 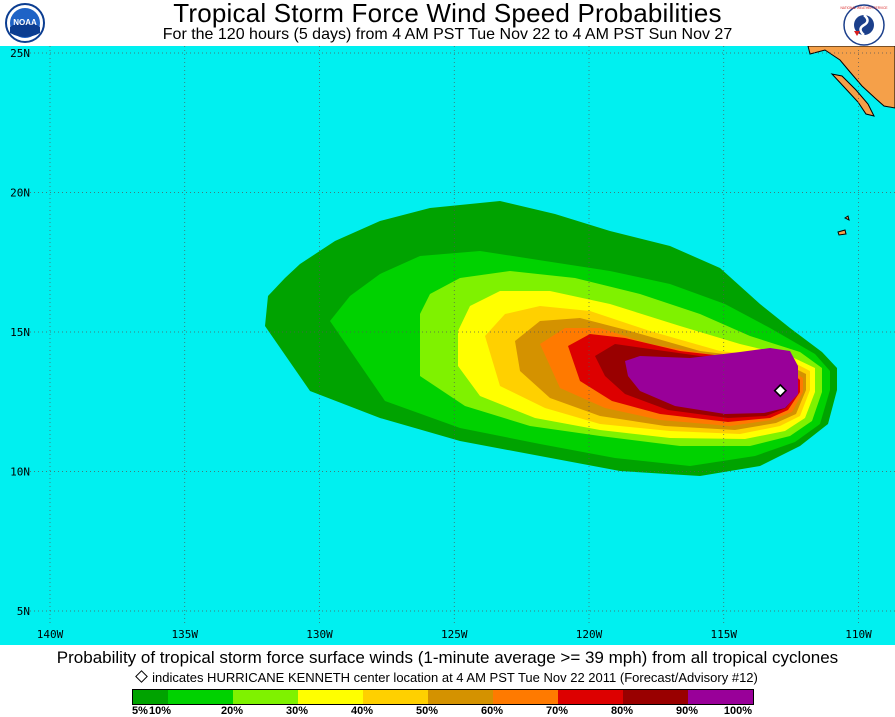 I want to click on legend-tick-label: 50%, so click(x=427, y=711).